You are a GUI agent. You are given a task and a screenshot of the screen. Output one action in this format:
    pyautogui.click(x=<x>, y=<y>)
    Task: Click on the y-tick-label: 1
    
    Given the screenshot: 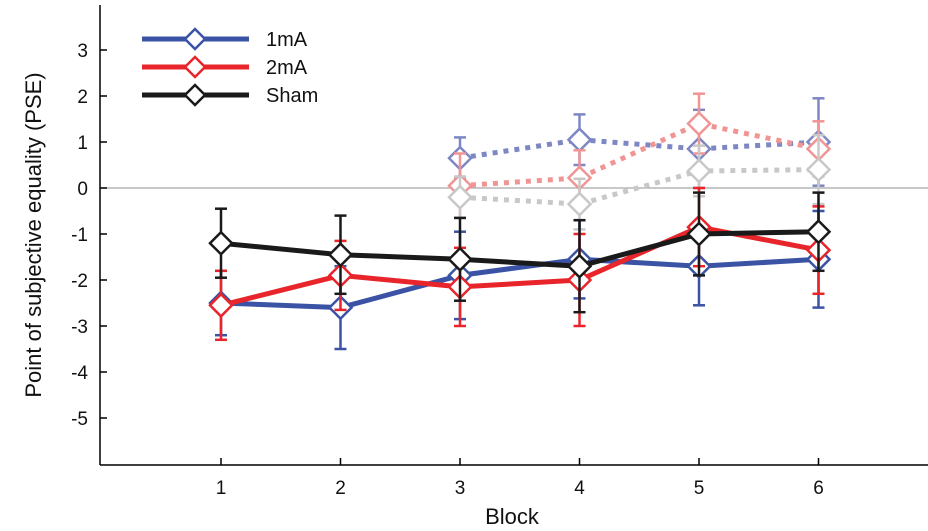 What is the action you would take?
    pyautogui.click(x=82, y=143)
    